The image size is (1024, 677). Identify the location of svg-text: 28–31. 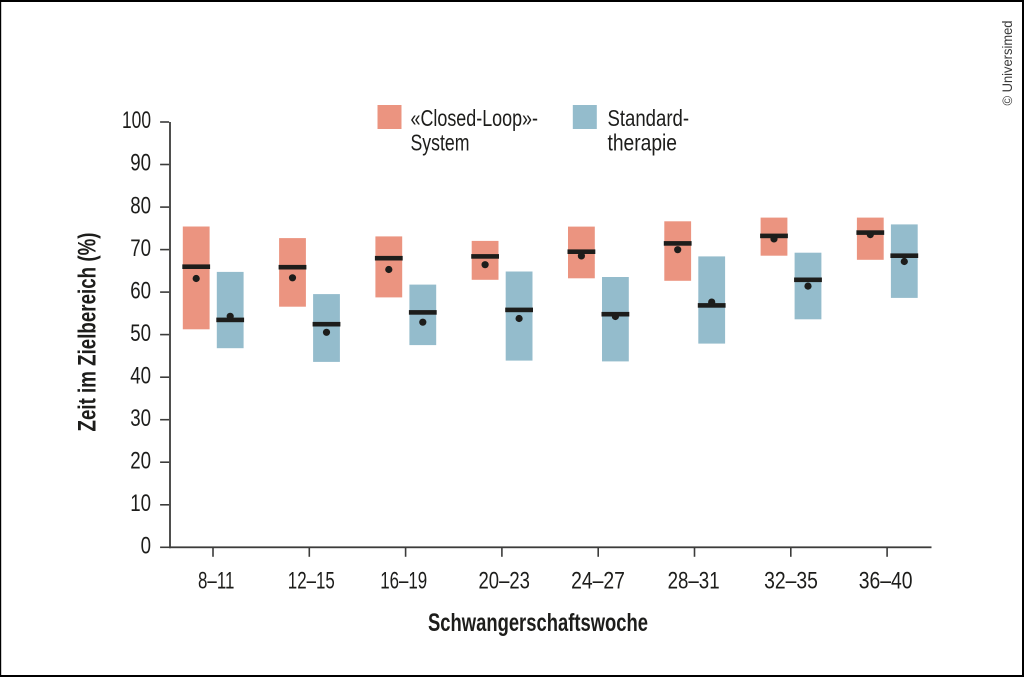
(694, 581).